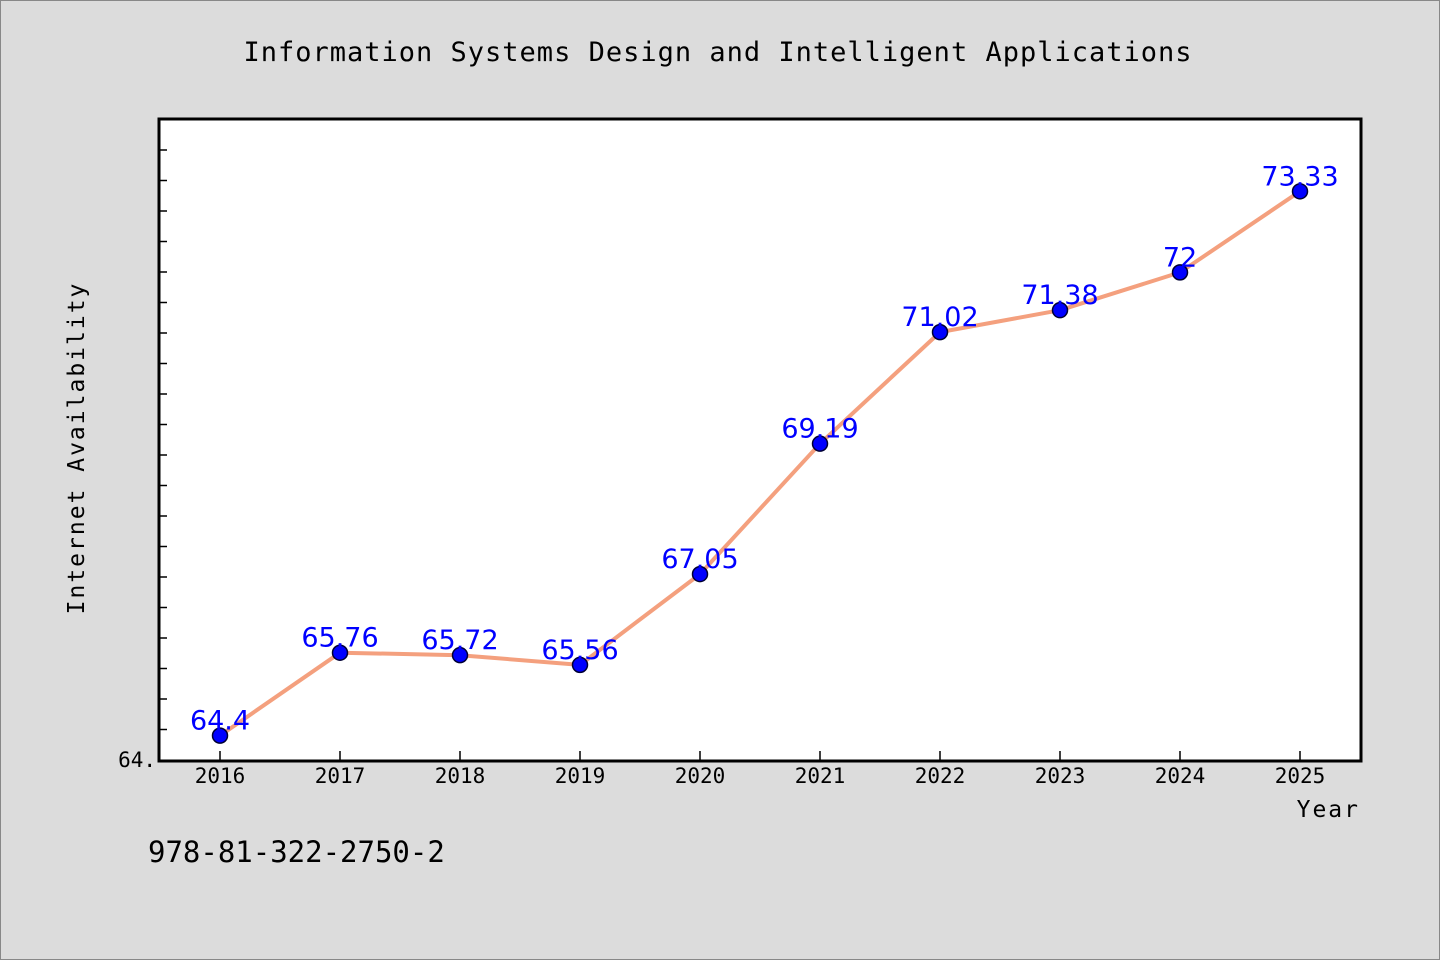 The height and width of the screenshot is (960, 1440). Describe the element at coordinates (579, 650) in the screenshot. I see `data-point-label: 65.56` at that location.